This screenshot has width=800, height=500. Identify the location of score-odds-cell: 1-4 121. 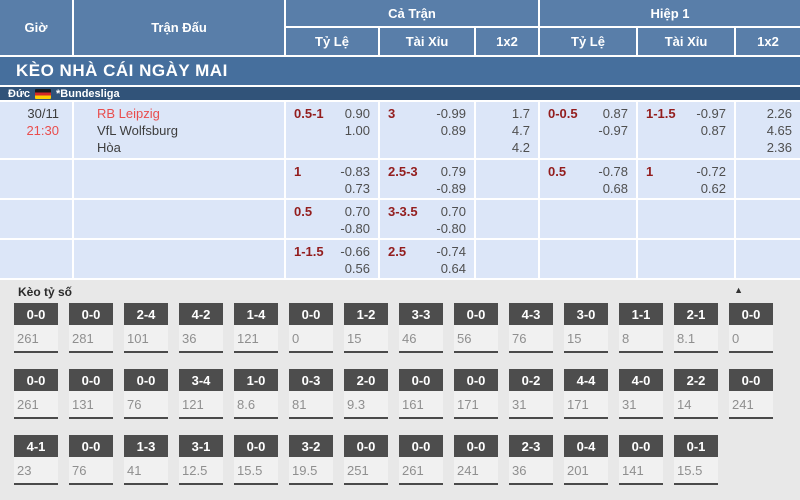
(256, 328).